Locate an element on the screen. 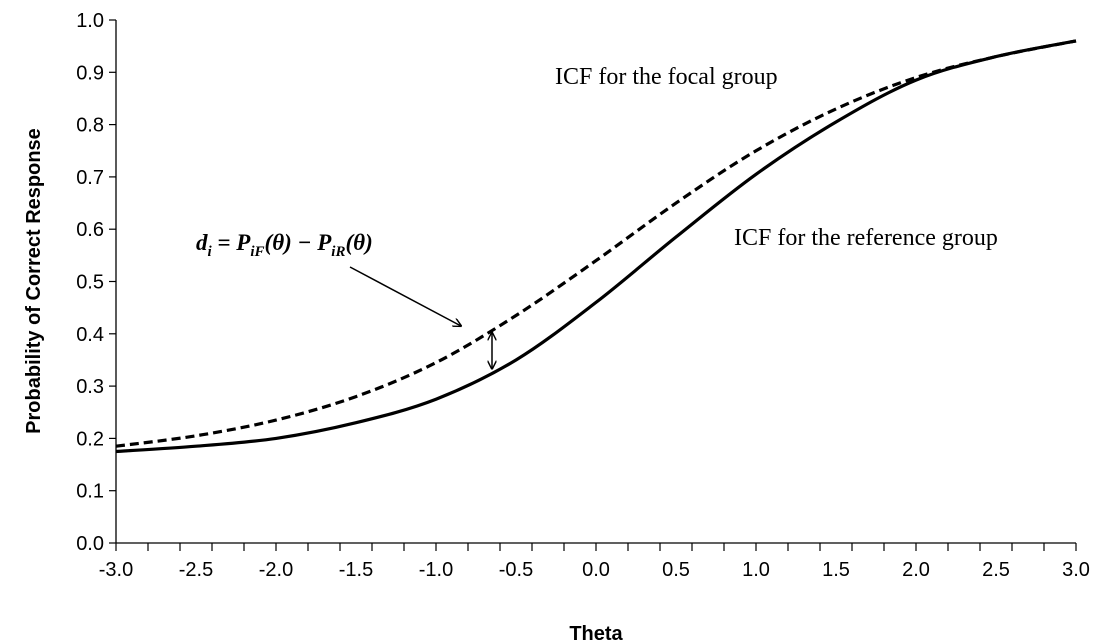 The width and height of the screenshot is (1108, 644). difference-formula: di = PiF(θ) − PiR(θ) is located at coordinates (284, 245).